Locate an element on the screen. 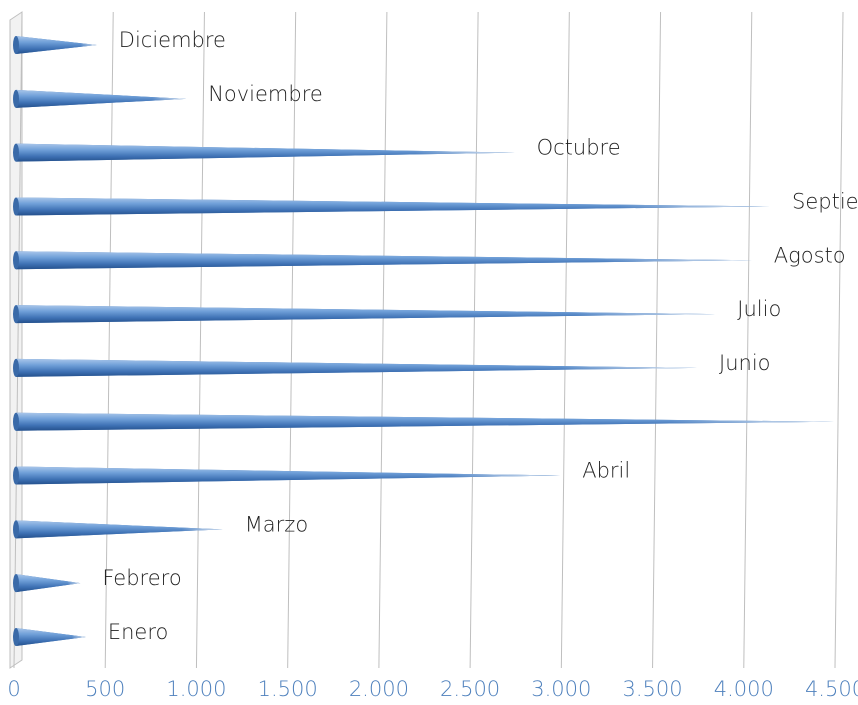  x-tick-label: 1.000 is located at coordinates (196, 689).